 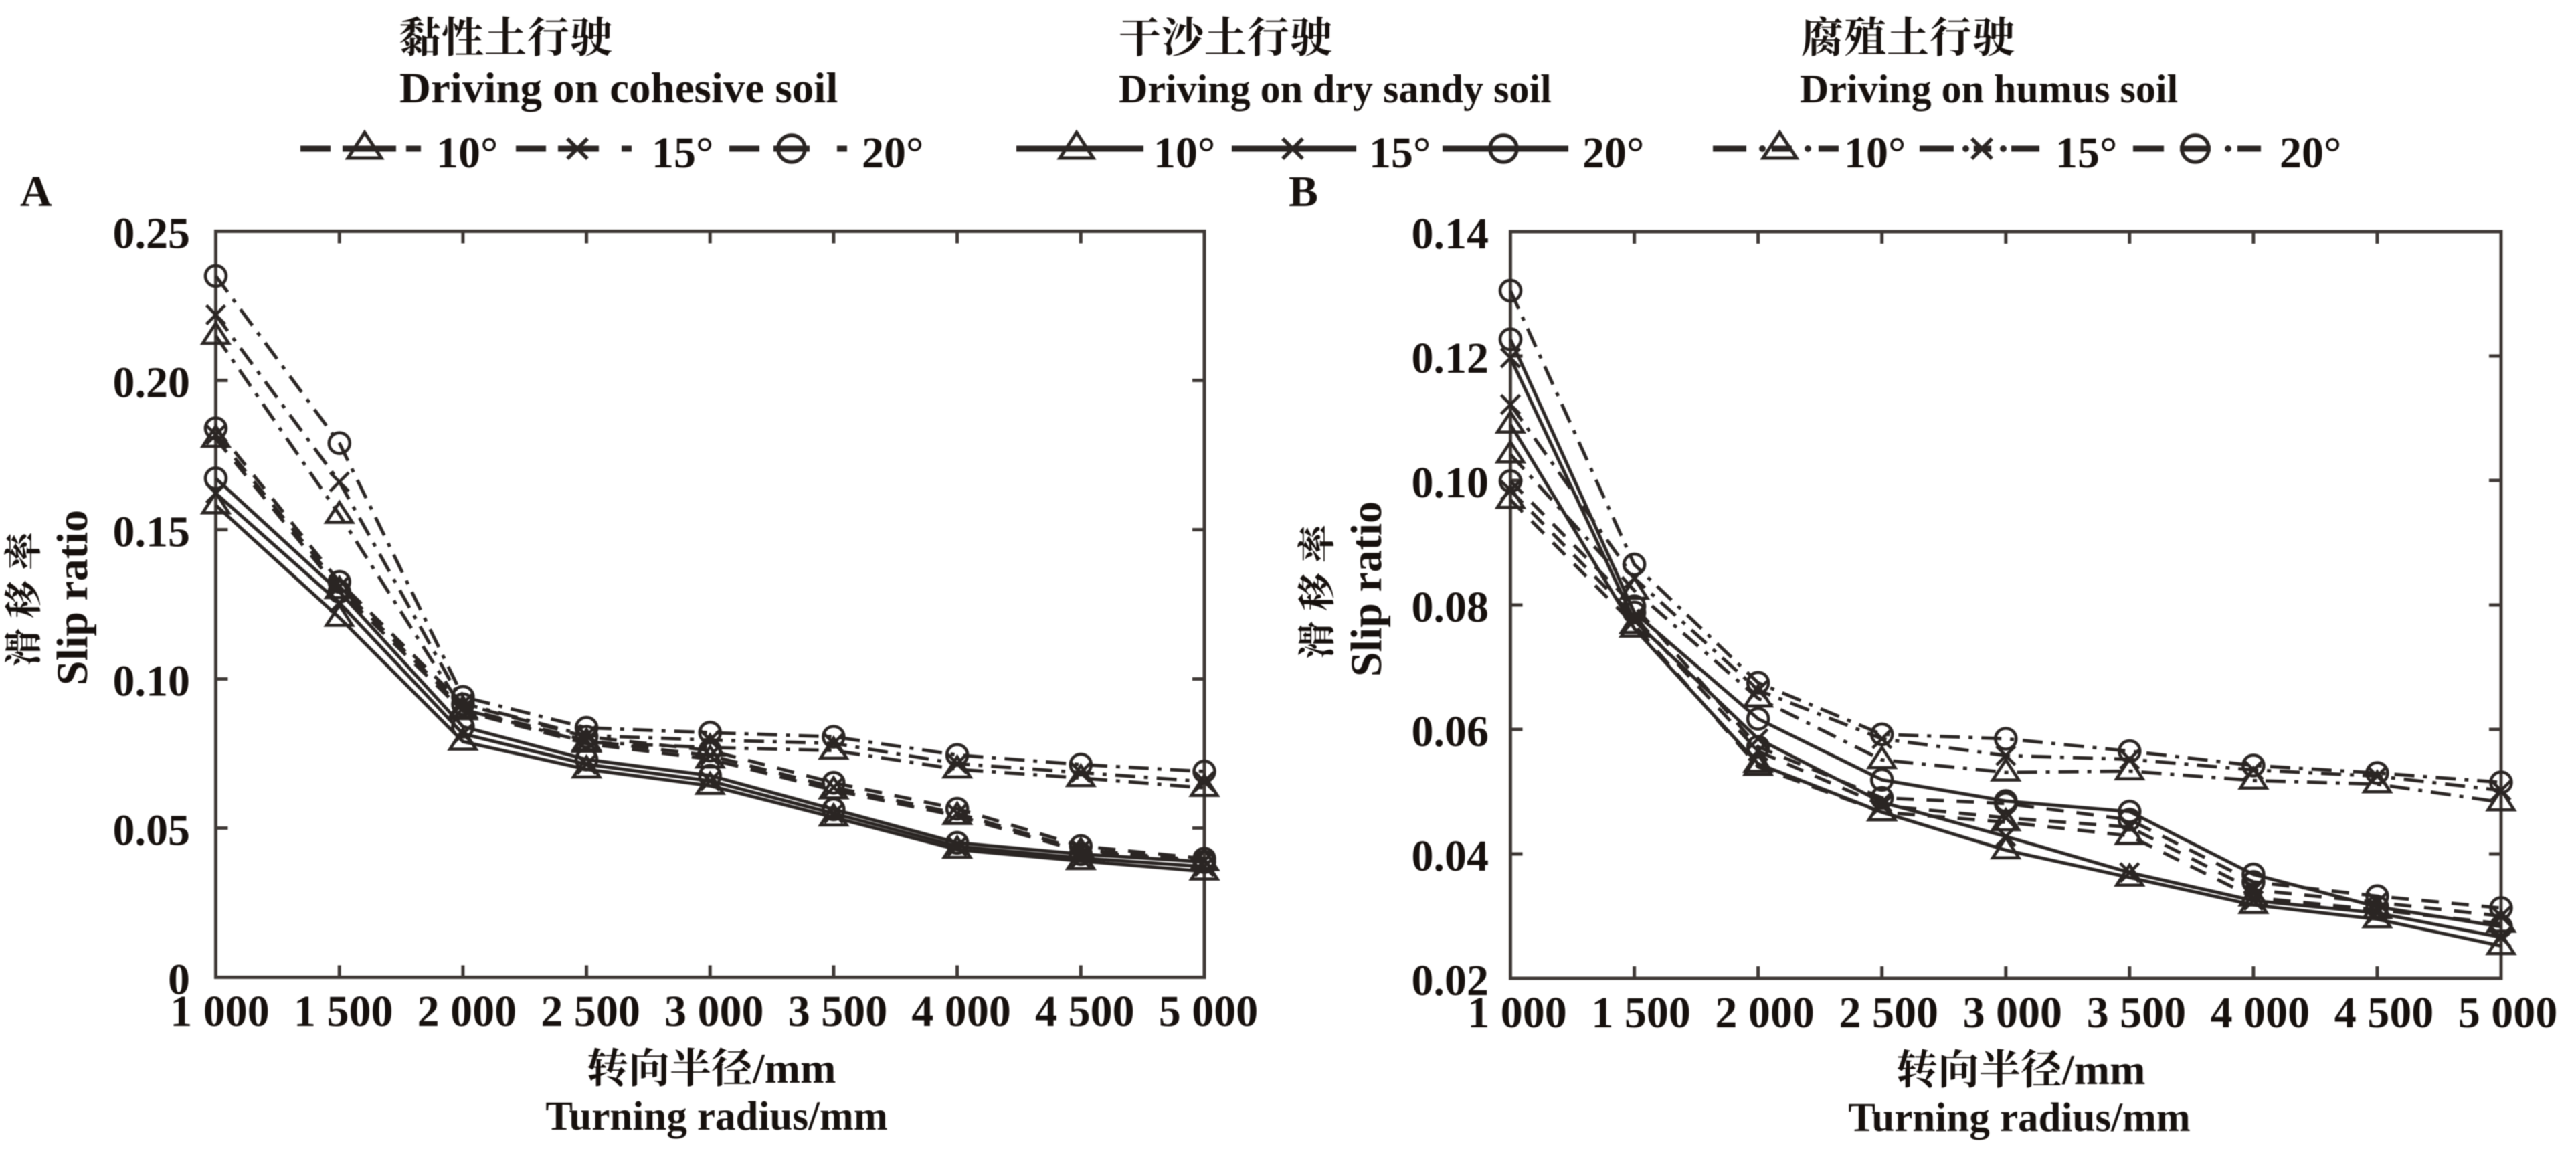 I want to click on svg-text: 0.04, so click(x=1450, y=856).